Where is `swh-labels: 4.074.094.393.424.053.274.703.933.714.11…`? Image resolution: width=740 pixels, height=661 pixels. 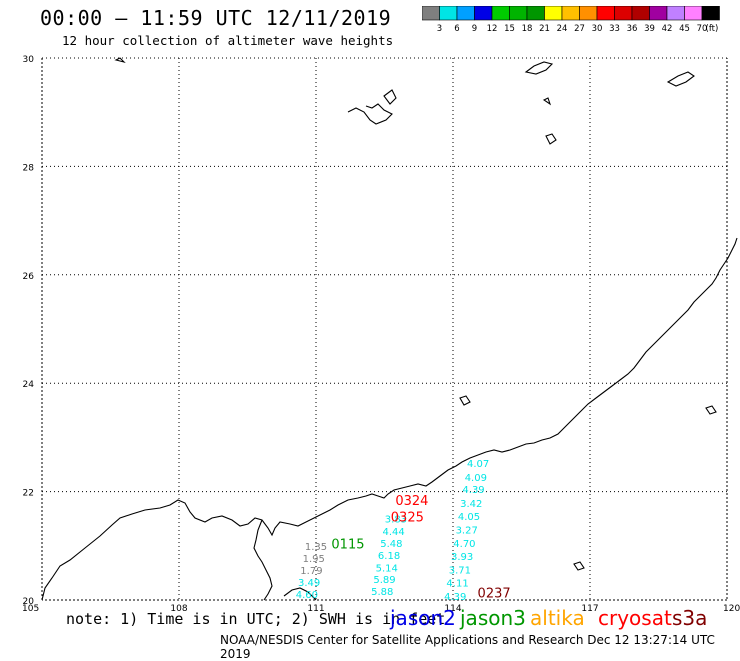 swh-labels: 4.074.094.393.424.053.274.703.933.714.11… is located at coordinates (393, 531).